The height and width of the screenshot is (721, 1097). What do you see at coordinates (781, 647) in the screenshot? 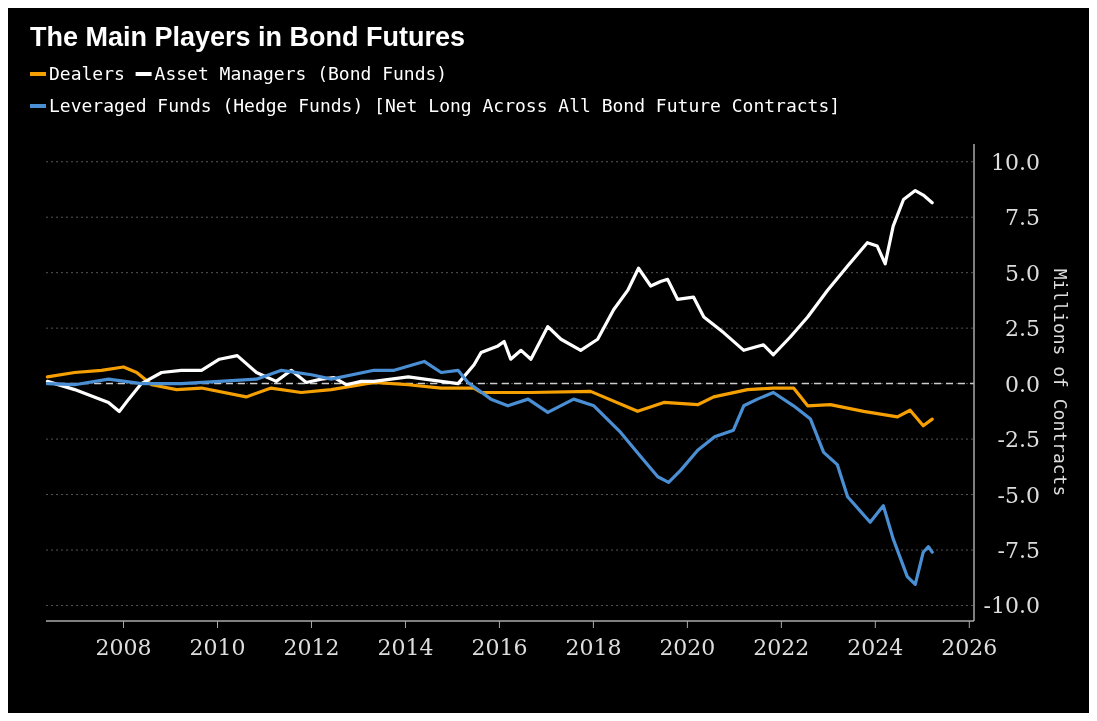
I see `x-tick-label: 2022` at bounding box center [781, 647].